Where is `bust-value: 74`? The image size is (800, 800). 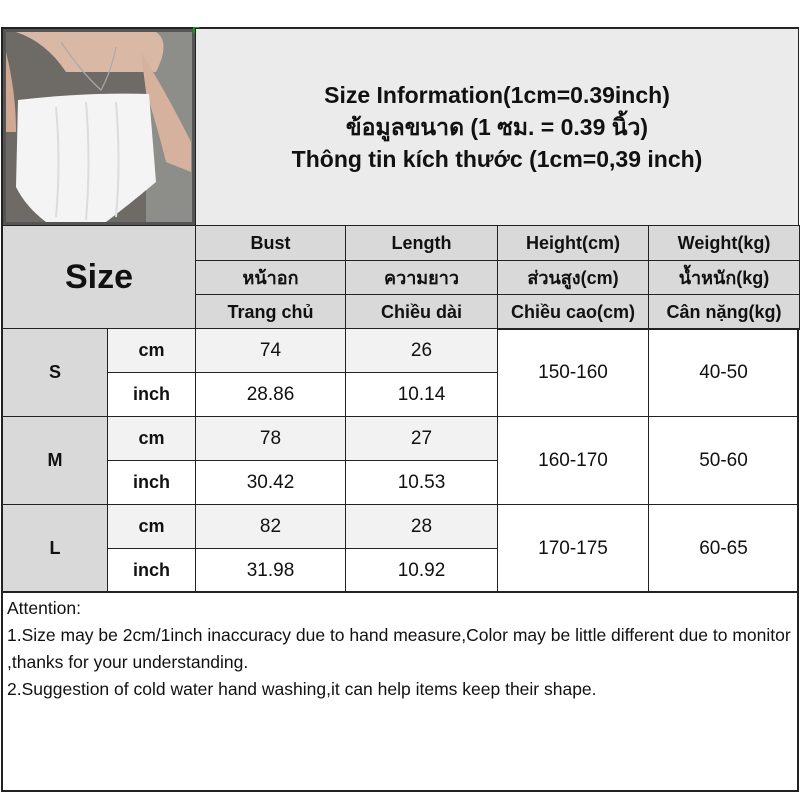 bust-value: 74 is located at coordinates (270, 350).